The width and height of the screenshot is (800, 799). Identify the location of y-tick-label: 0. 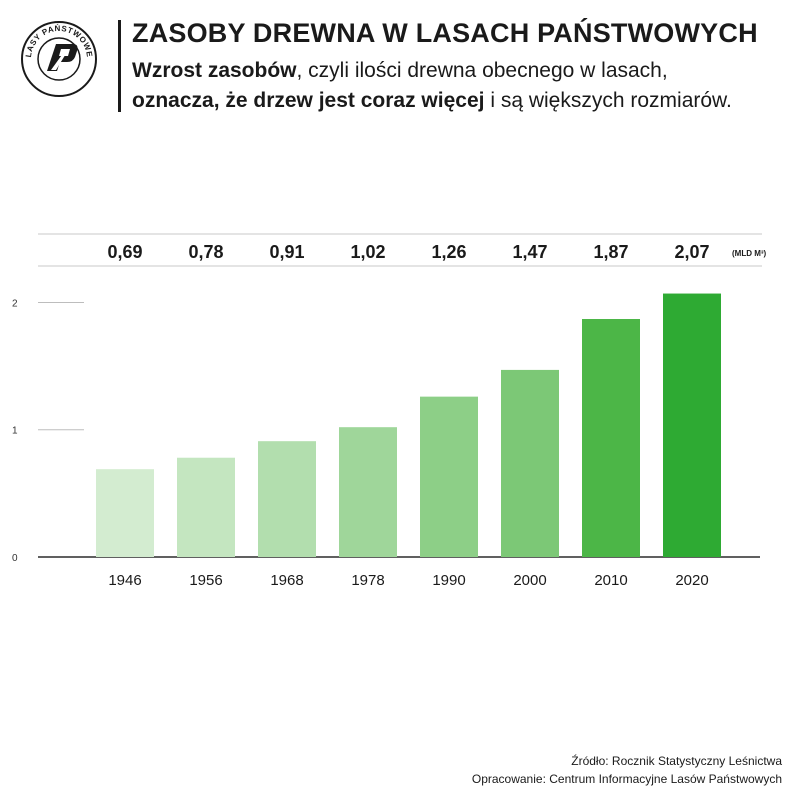
(15, 558).